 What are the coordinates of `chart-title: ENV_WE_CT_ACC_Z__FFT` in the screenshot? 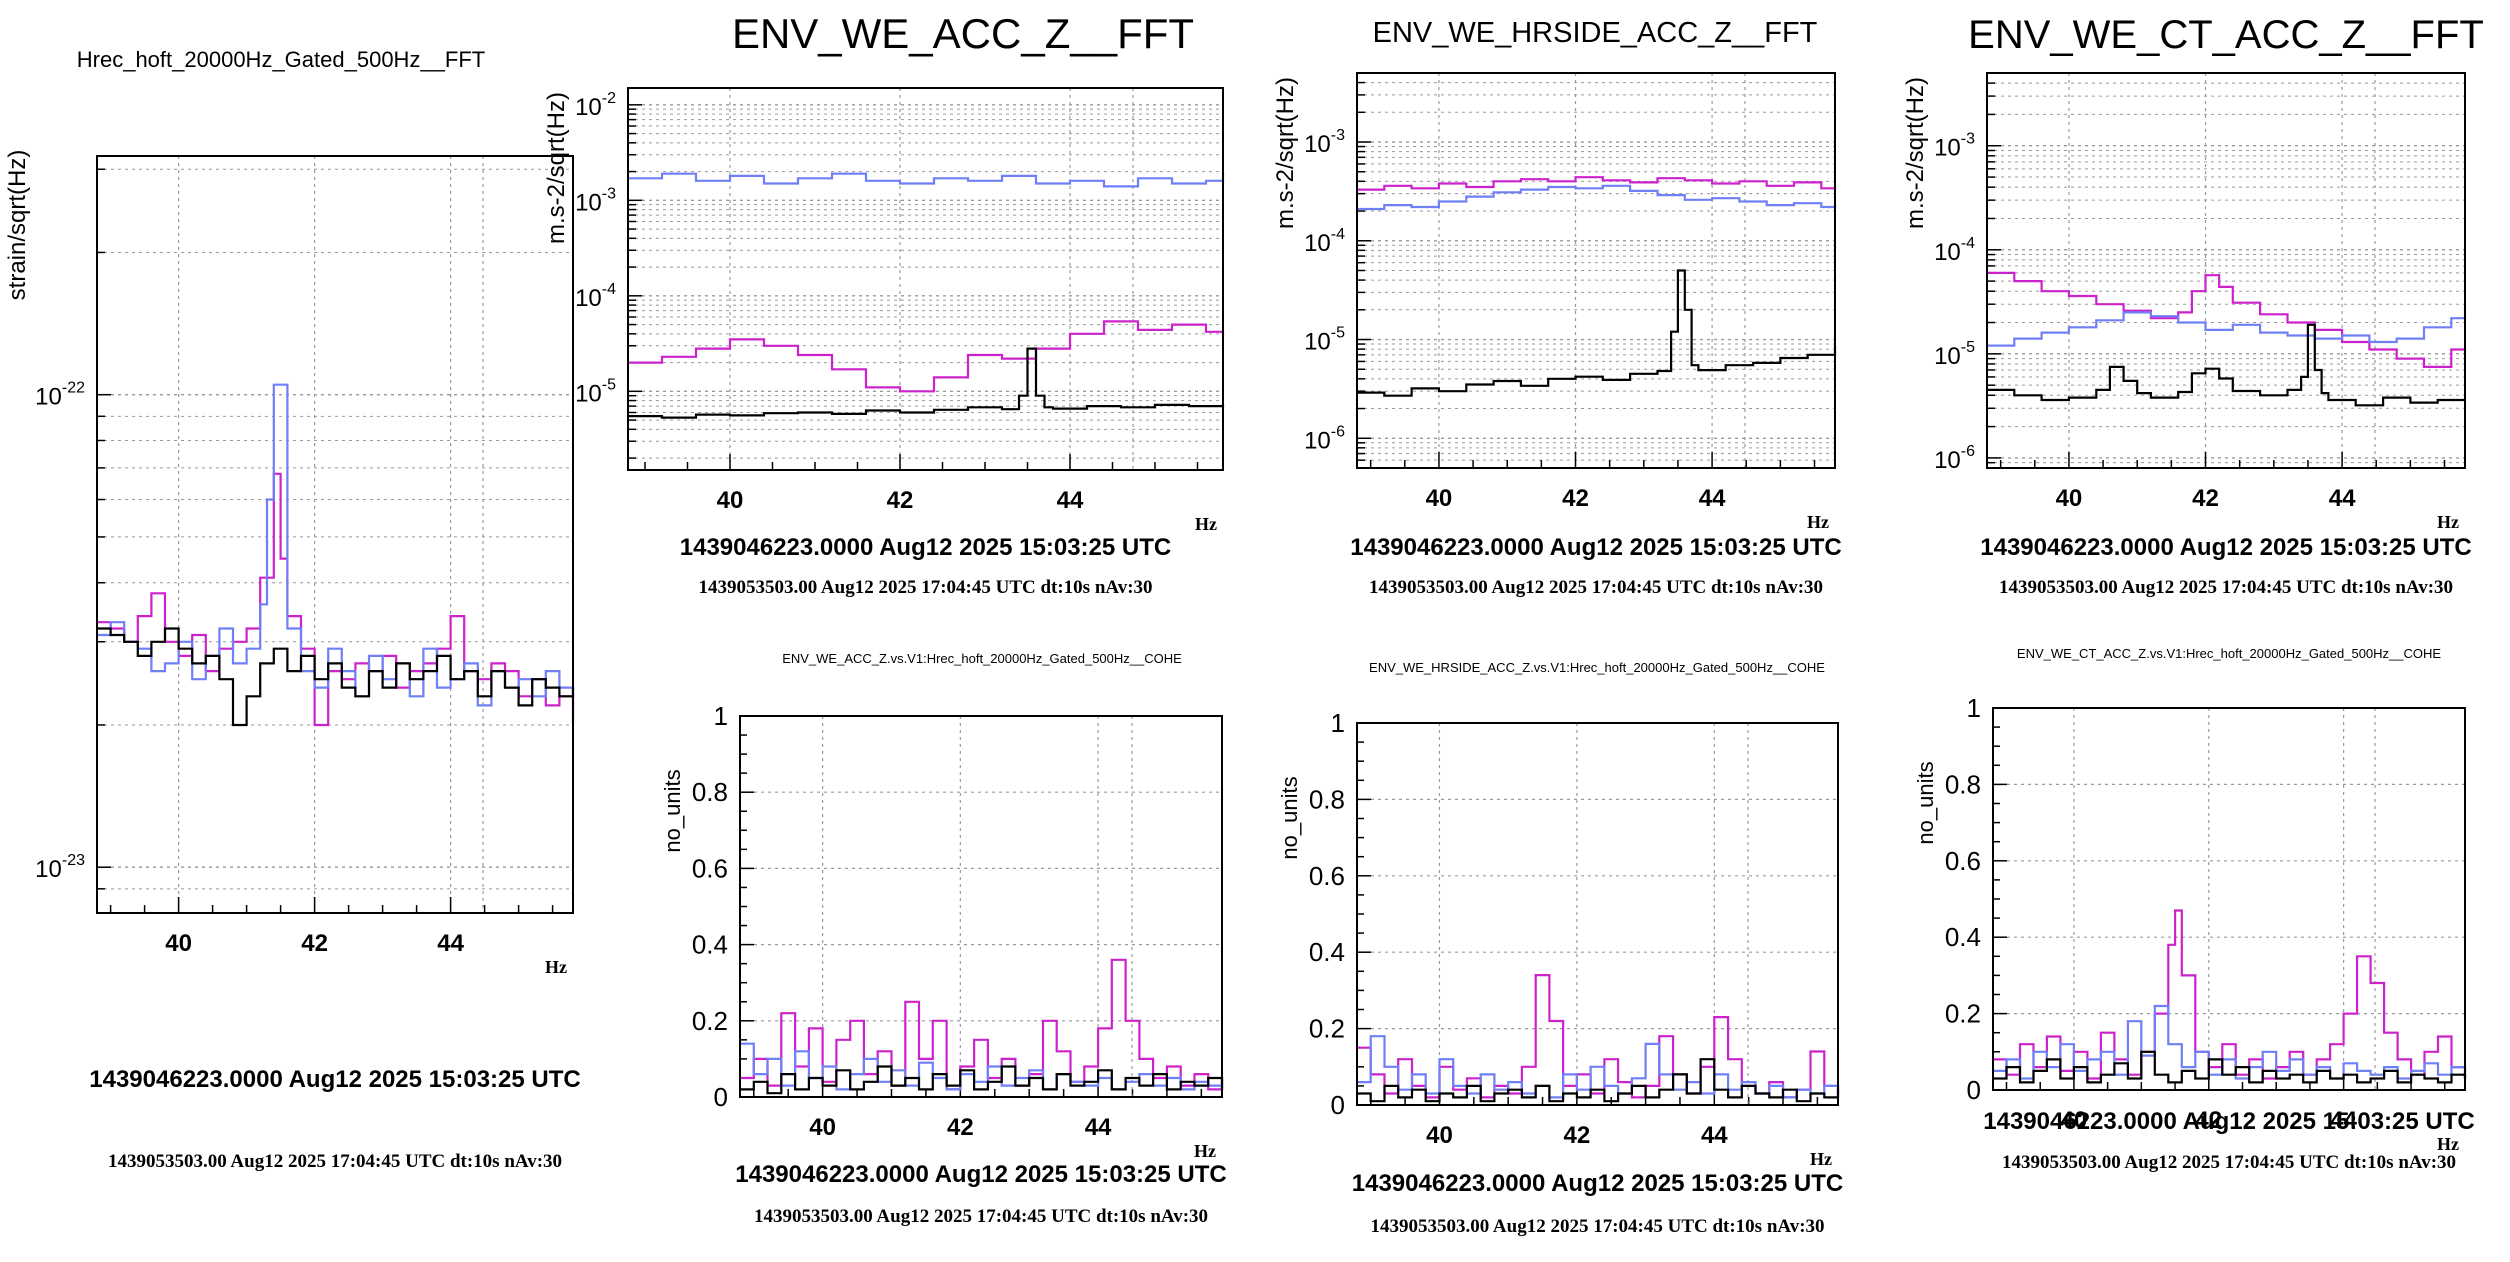 It's located at (2226, 35).